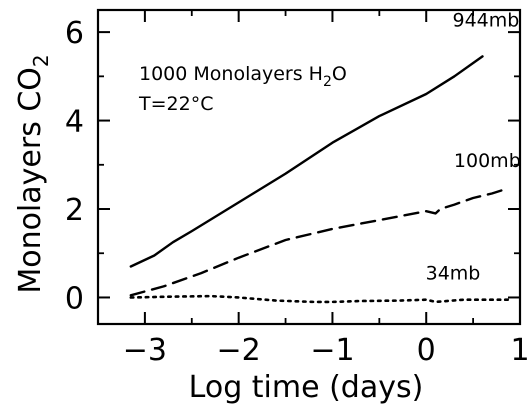 This screenshot has height=413, width=527. I want to click on series-label-34mb: 34mb, so click(453, 274).